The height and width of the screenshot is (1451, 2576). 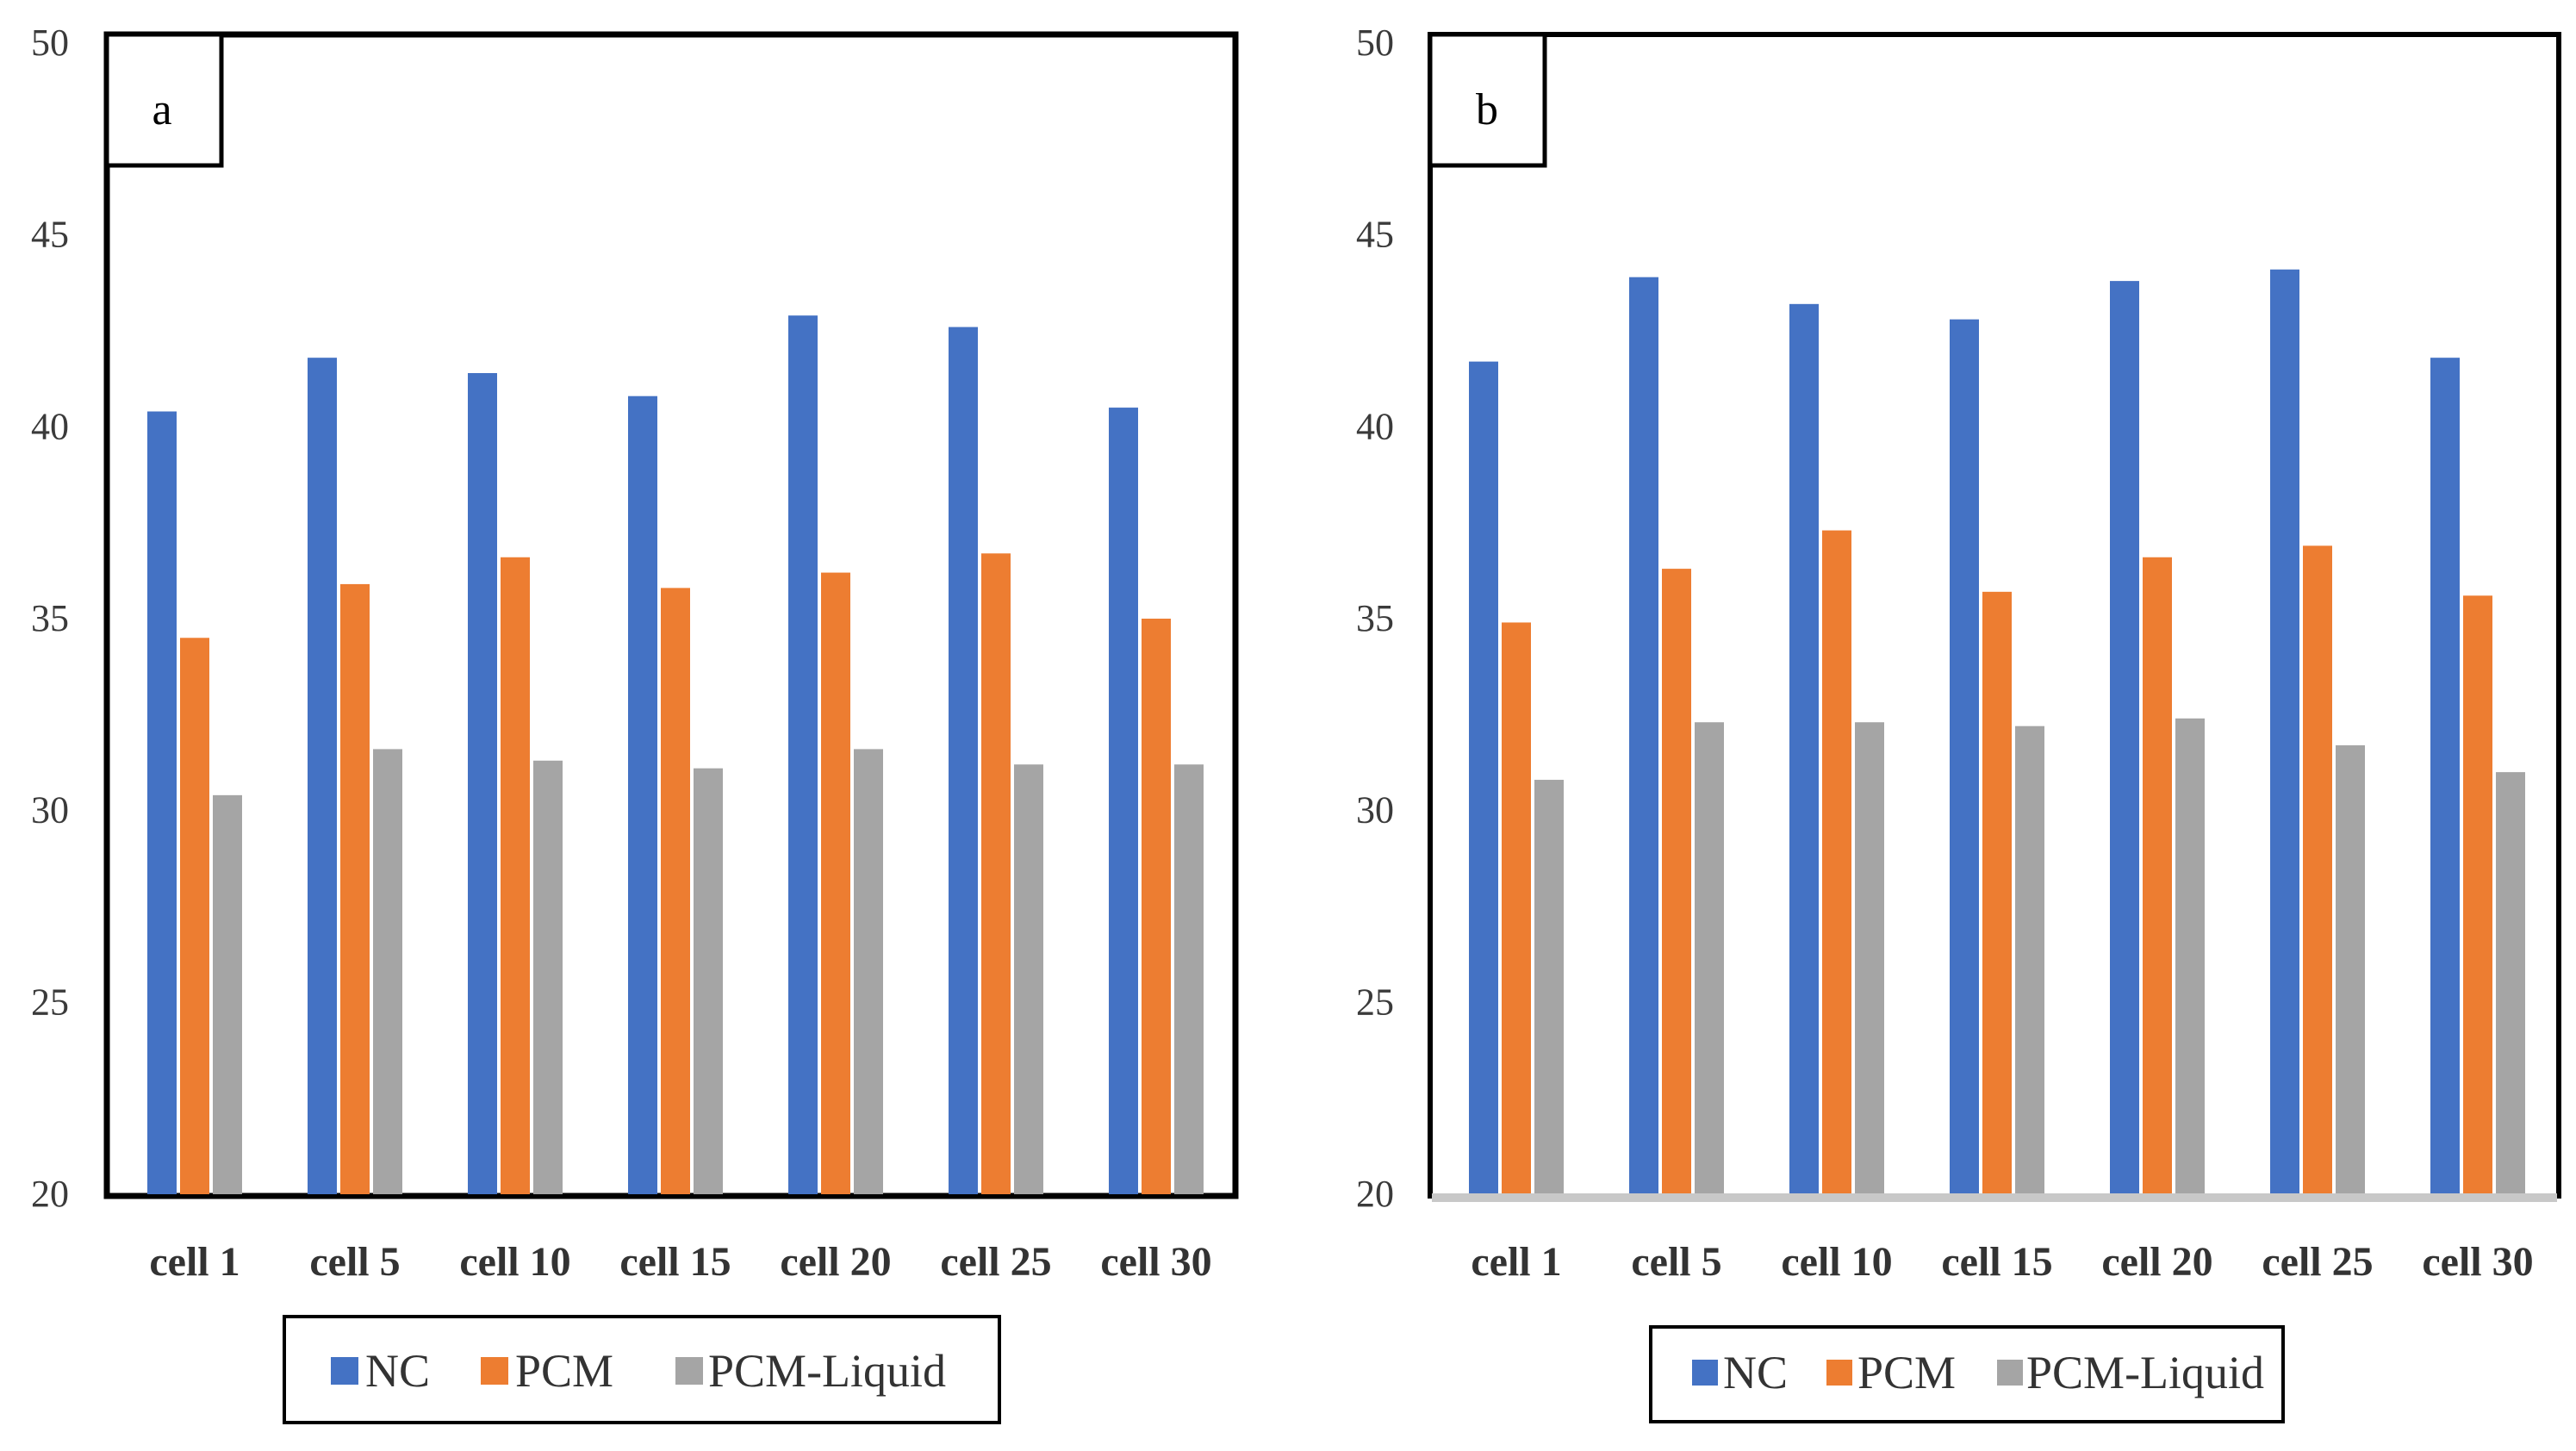 I want to click on panel-b-y-axis: 20 25 30 35 40 45 50, so click(x=1375, y=619).